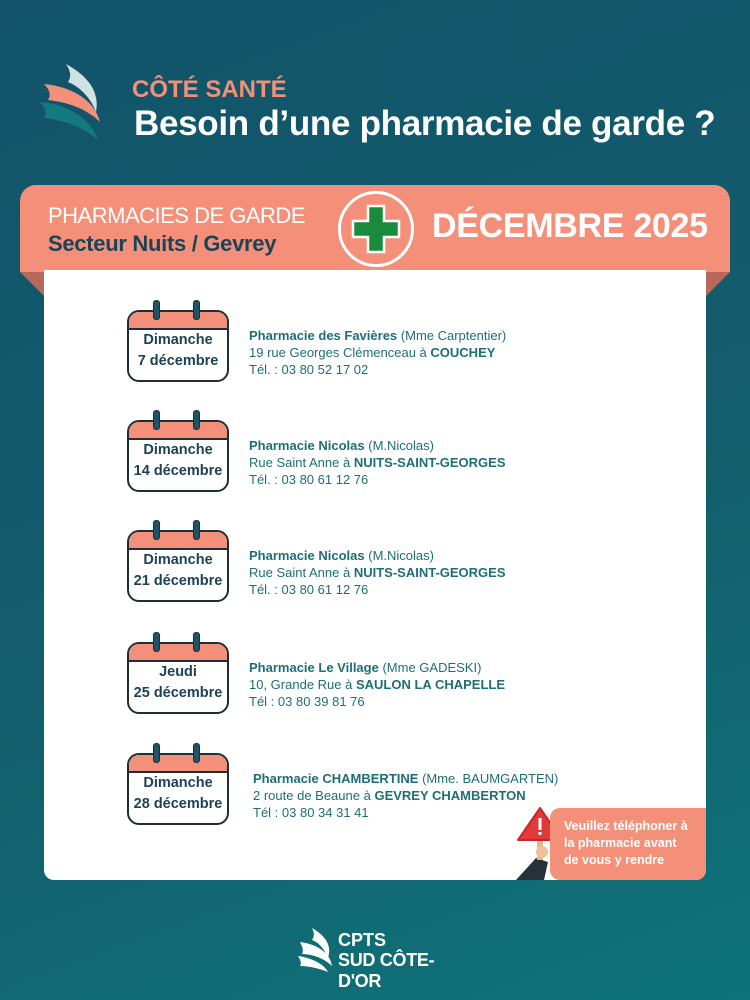 This screenshot has width=750, height=1000. I want to click on notice-line: de vous y rendre, so click(614, 860).